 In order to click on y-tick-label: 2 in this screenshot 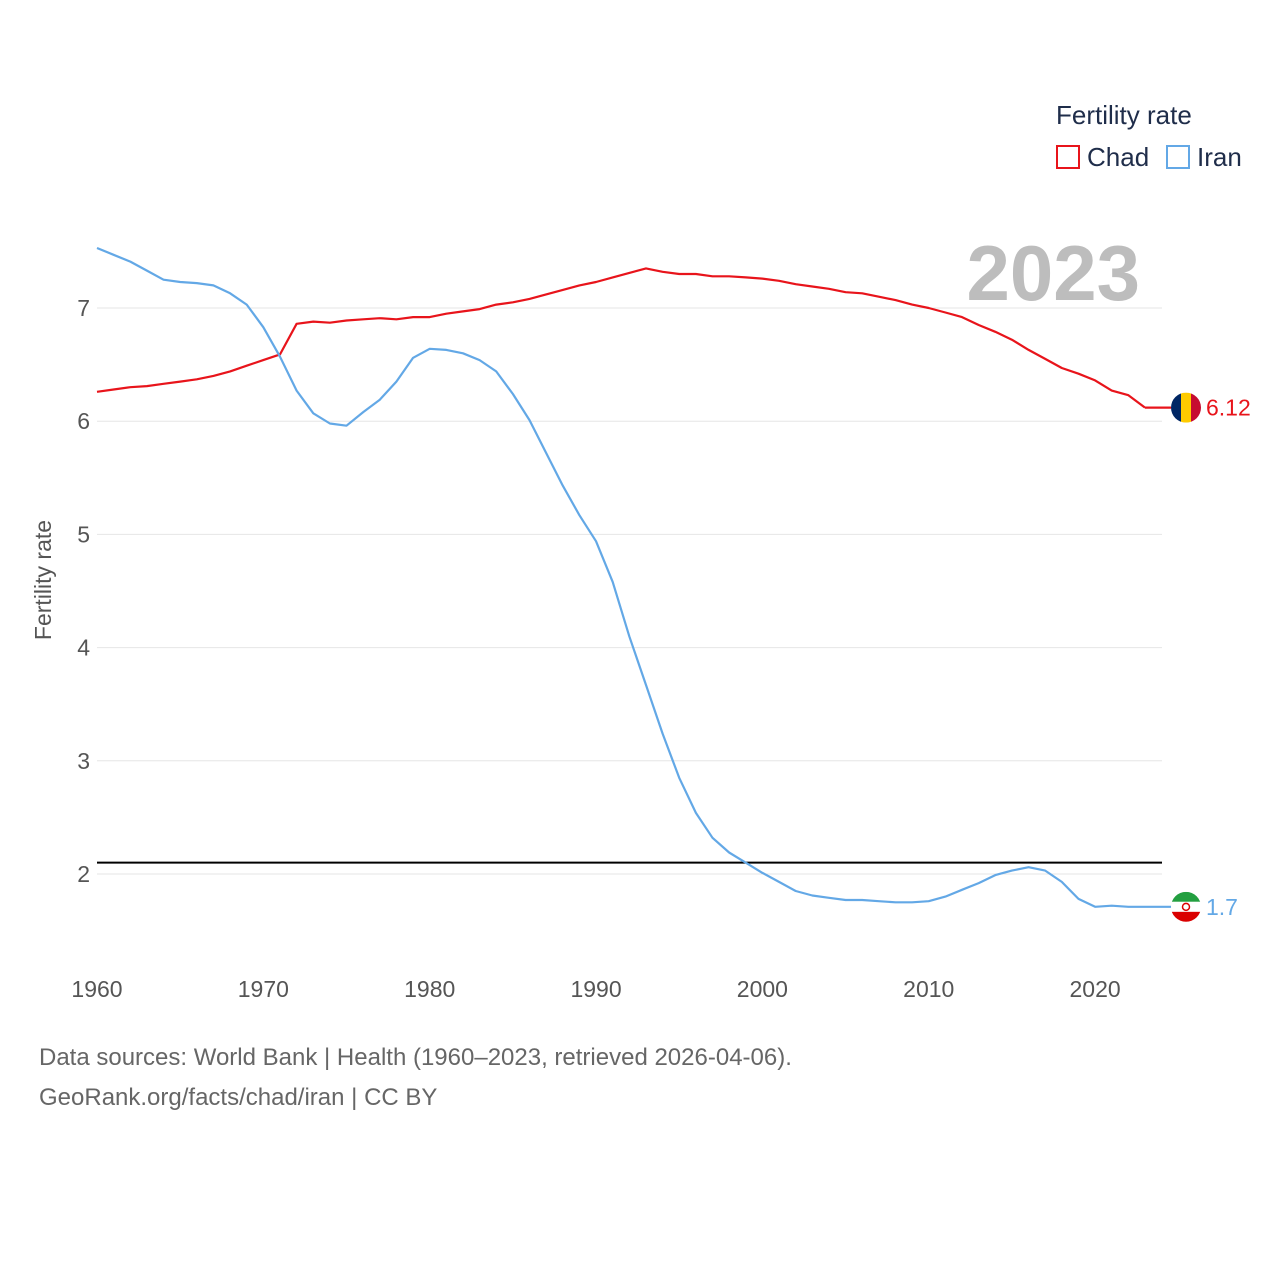, I will do `click(83, 874)`.